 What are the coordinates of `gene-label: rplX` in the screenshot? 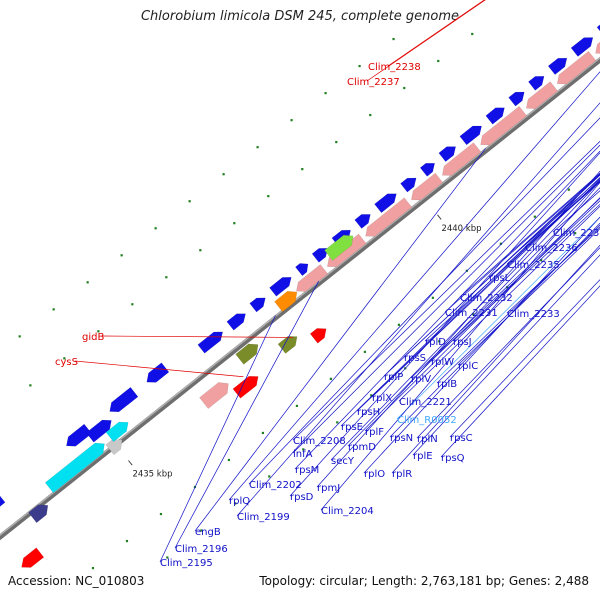 It's located at (382, 398).